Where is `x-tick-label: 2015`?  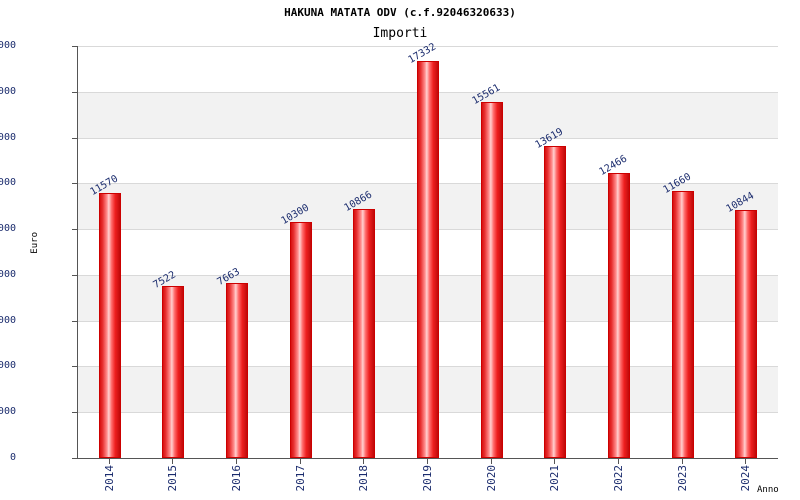 x-tick-label: 2015 is located at coordinates (173, 478).